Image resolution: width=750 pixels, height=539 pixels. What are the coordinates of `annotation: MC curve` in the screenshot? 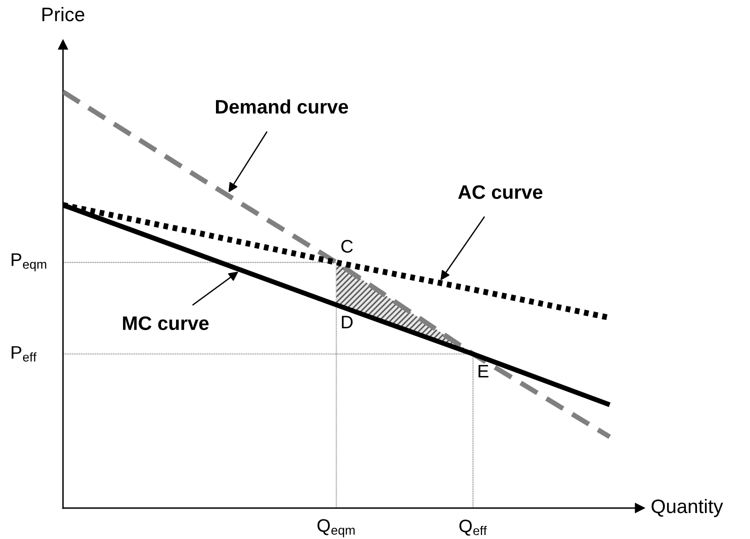 It's located at (166, 323).